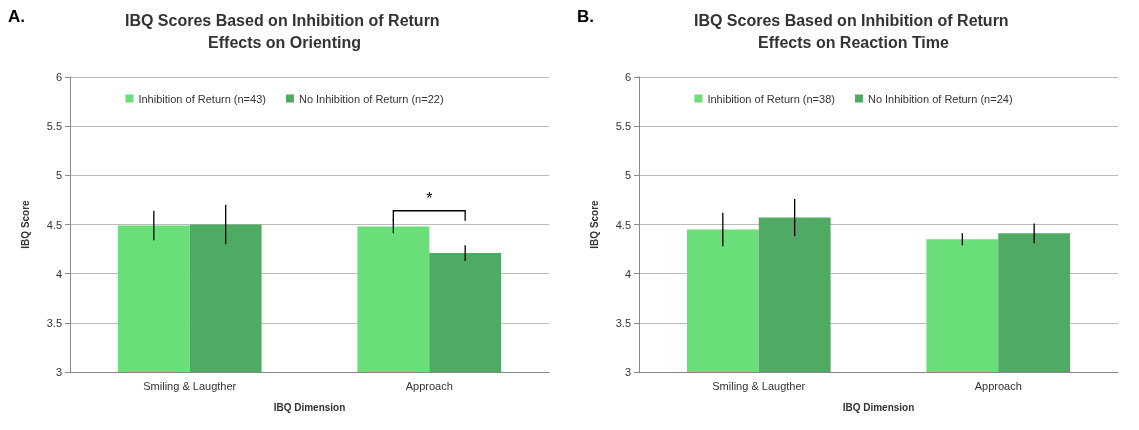  What do you see at coordinates (429, 199) in the screenshot?
I see `annotation: *` at bounding box center [429, 199].